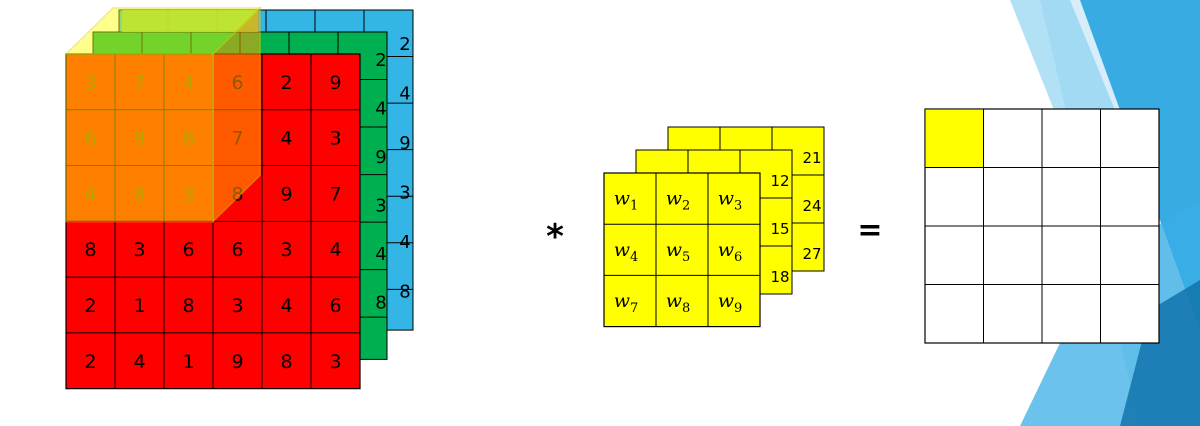 Image resolution: width=1200 pixels, height=426 pixels. Describe the element at coordinates (404, 44) in the screenshot. I see `blue-layer-value: 2` at that location.